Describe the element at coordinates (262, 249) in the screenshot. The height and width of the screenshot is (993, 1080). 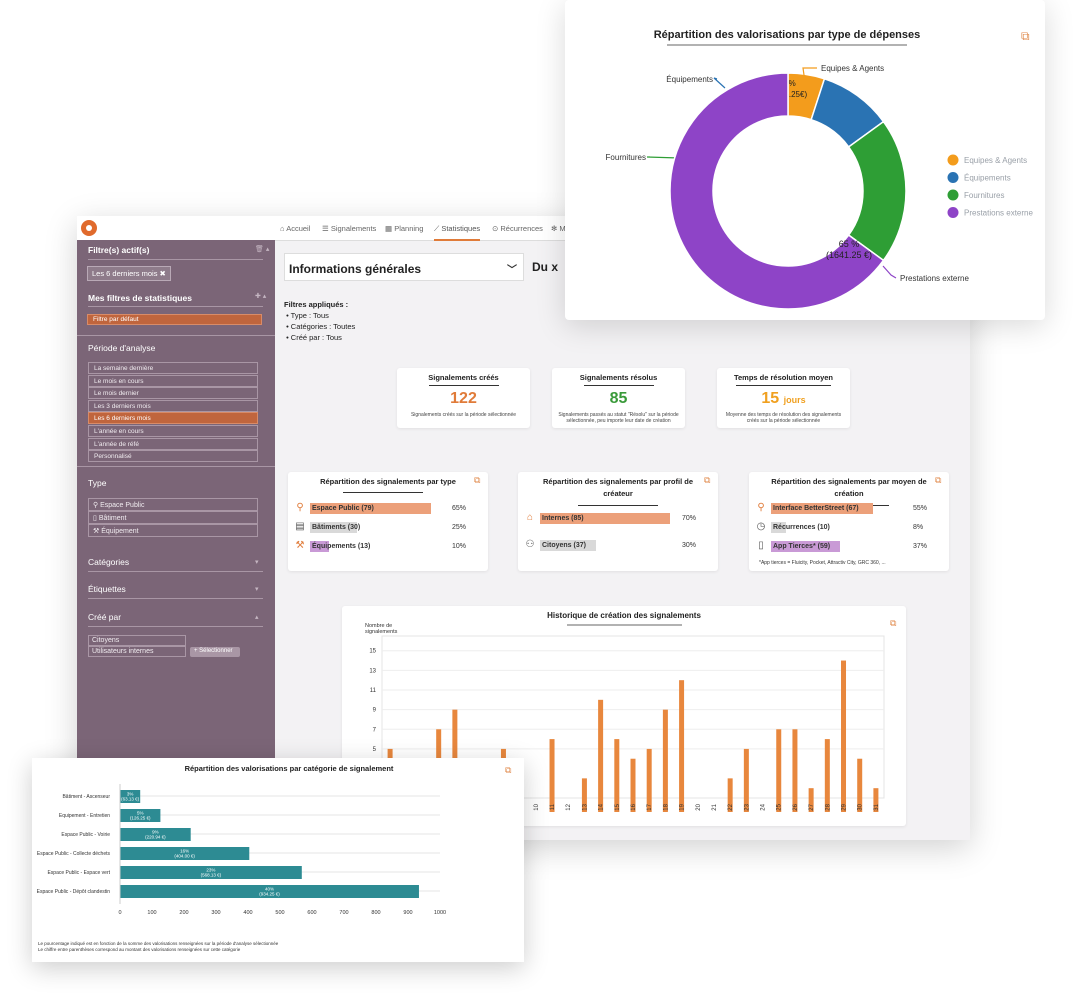
I see `trash-icon: 🗑 ▴` at that location.